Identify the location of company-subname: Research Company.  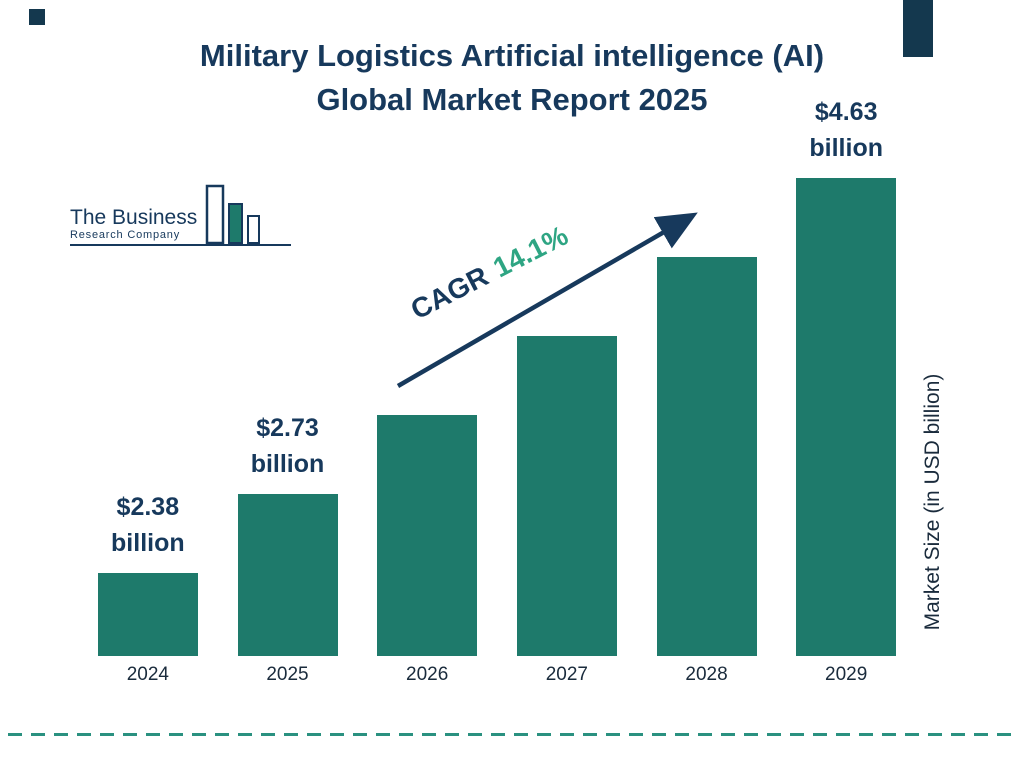
(125, 235).